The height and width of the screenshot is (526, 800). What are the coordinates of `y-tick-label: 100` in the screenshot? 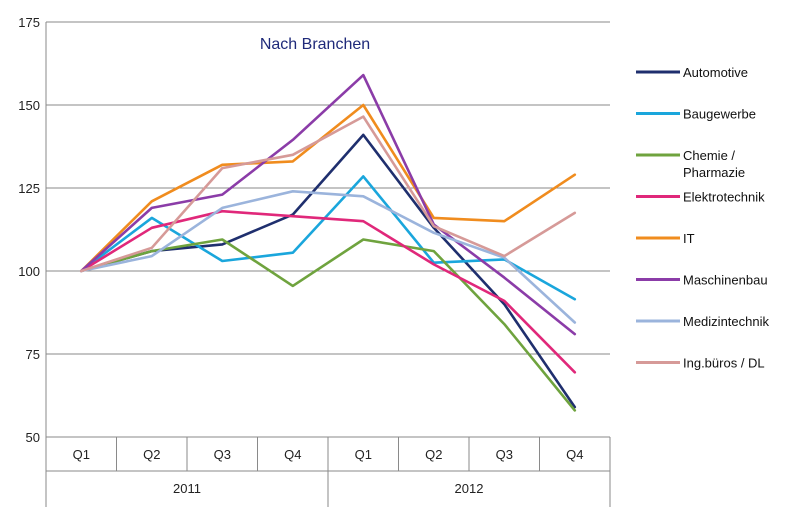 It's located at (29, 271).